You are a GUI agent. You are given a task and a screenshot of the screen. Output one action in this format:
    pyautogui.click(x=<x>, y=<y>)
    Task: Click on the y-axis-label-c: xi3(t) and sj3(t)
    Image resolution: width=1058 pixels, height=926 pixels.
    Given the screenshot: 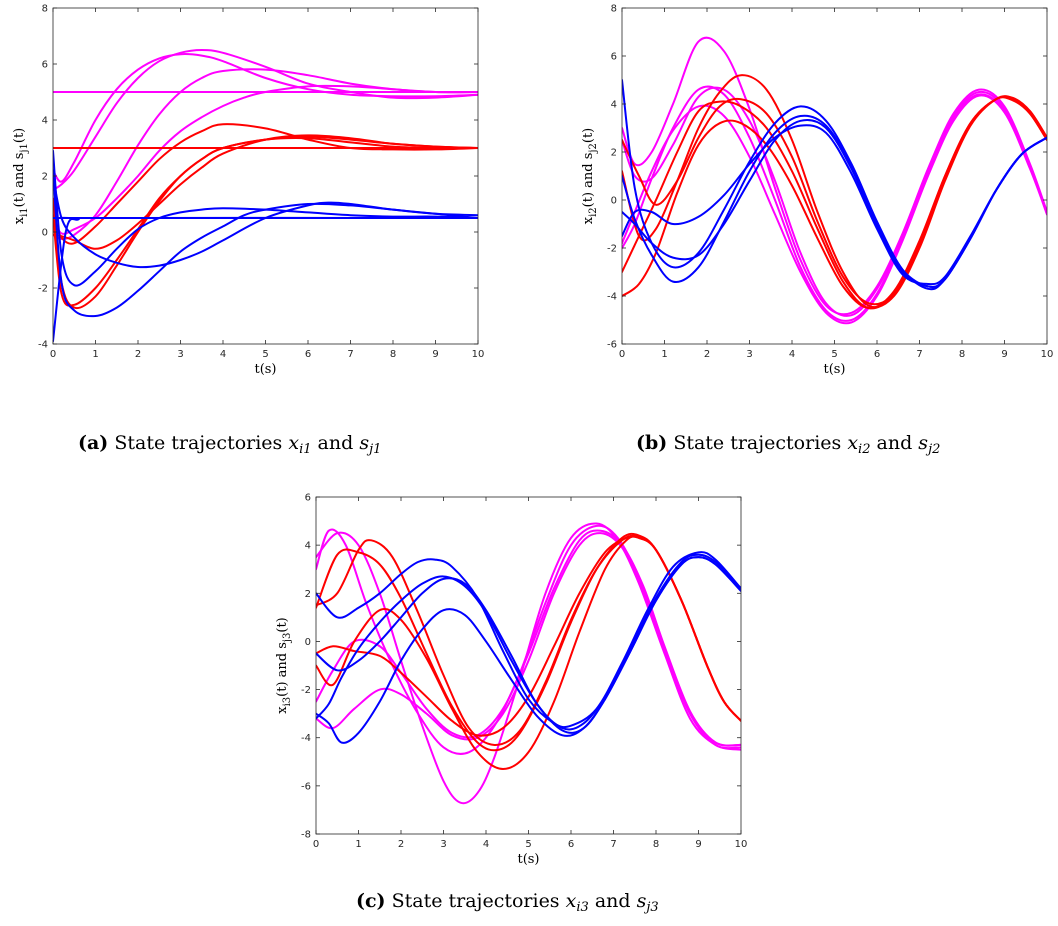 What is the action you would take?
    pyautogui.click(x=284, y=665)
    